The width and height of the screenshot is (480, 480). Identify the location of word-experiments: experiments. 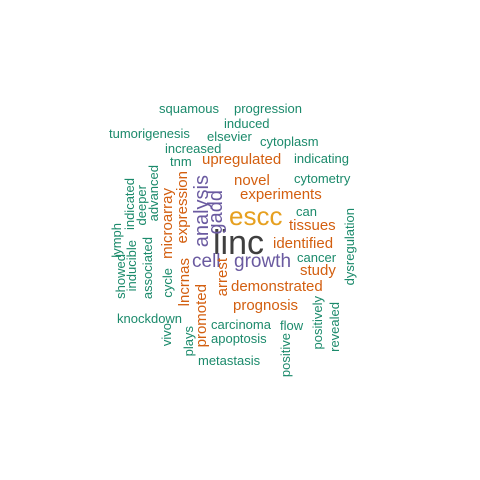
(281, 194).